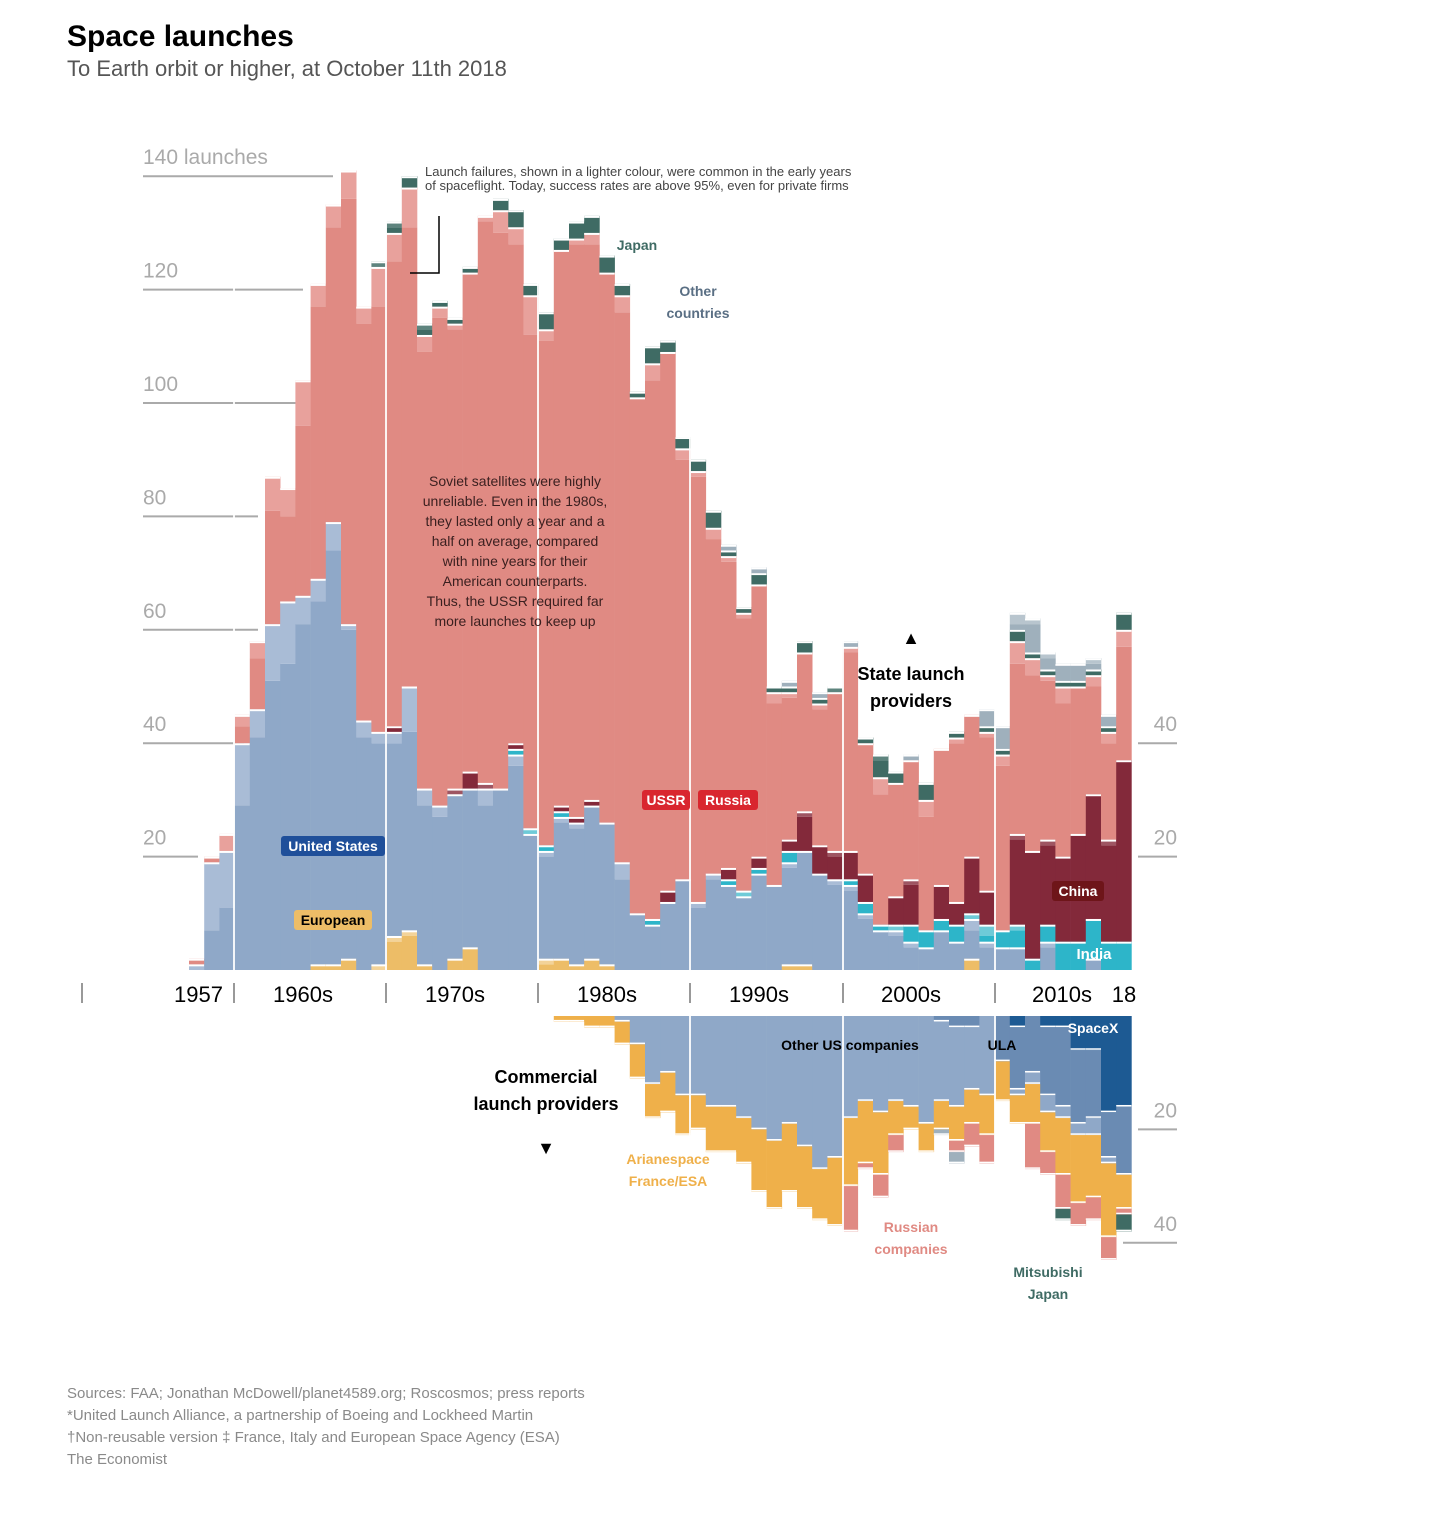 The image size is (1440, 1536). Describe the element at coordinates (1048, 1061) in the screenshot. I see `bar-ula-2013` at that location.